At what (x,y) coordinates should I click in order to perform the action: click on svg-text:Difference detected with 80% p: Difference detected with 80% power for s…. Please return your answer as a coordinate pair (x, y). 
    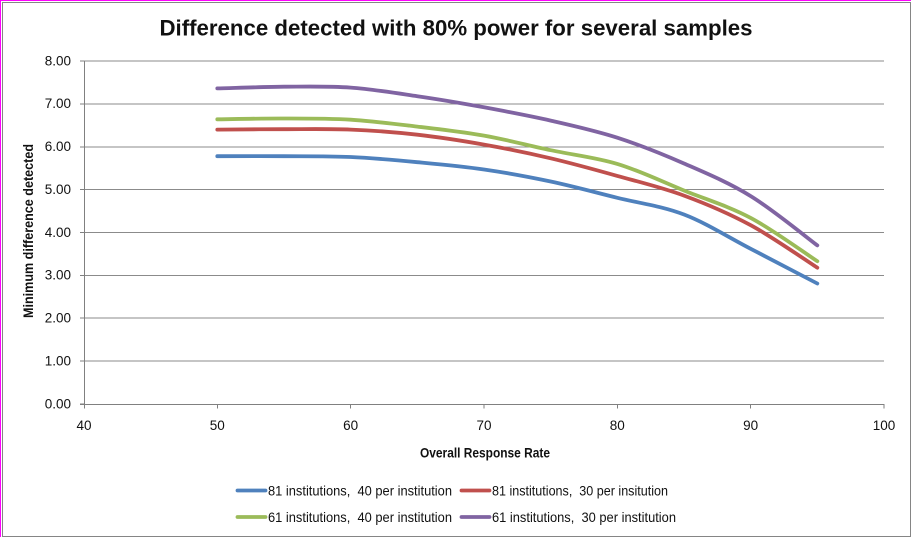
    Looking at the image, I should click on (456, 28).